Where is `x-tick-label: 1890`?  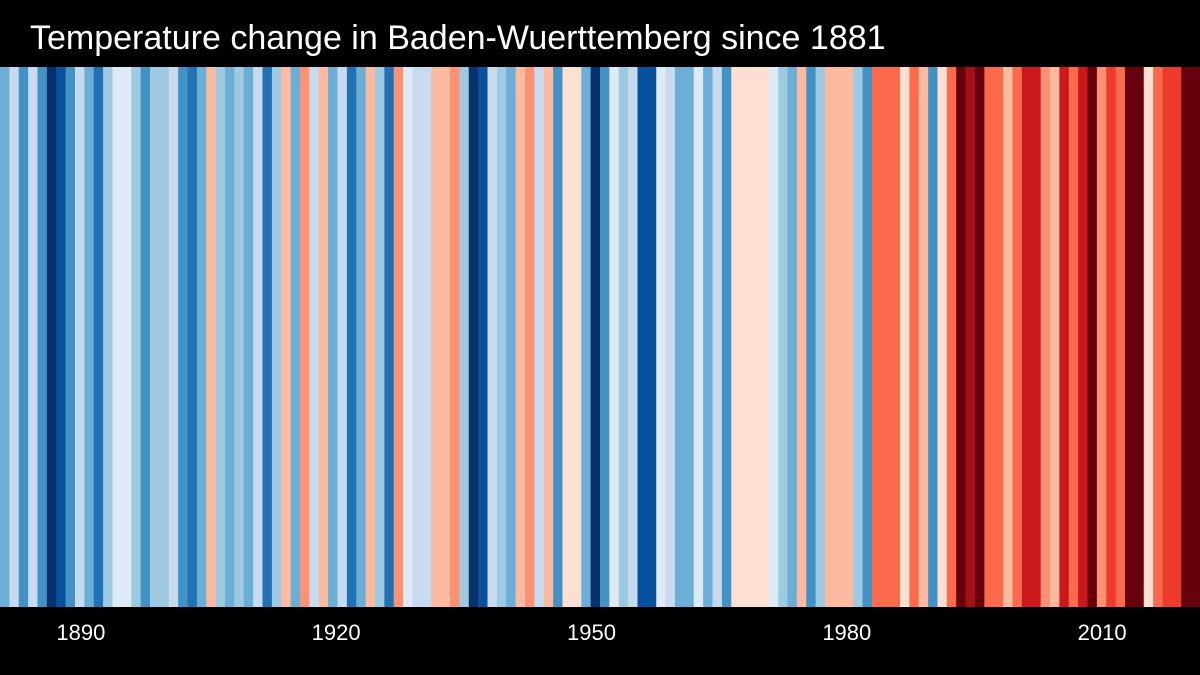
x-tick-label: 1890 is located at coordinates (81, 632).